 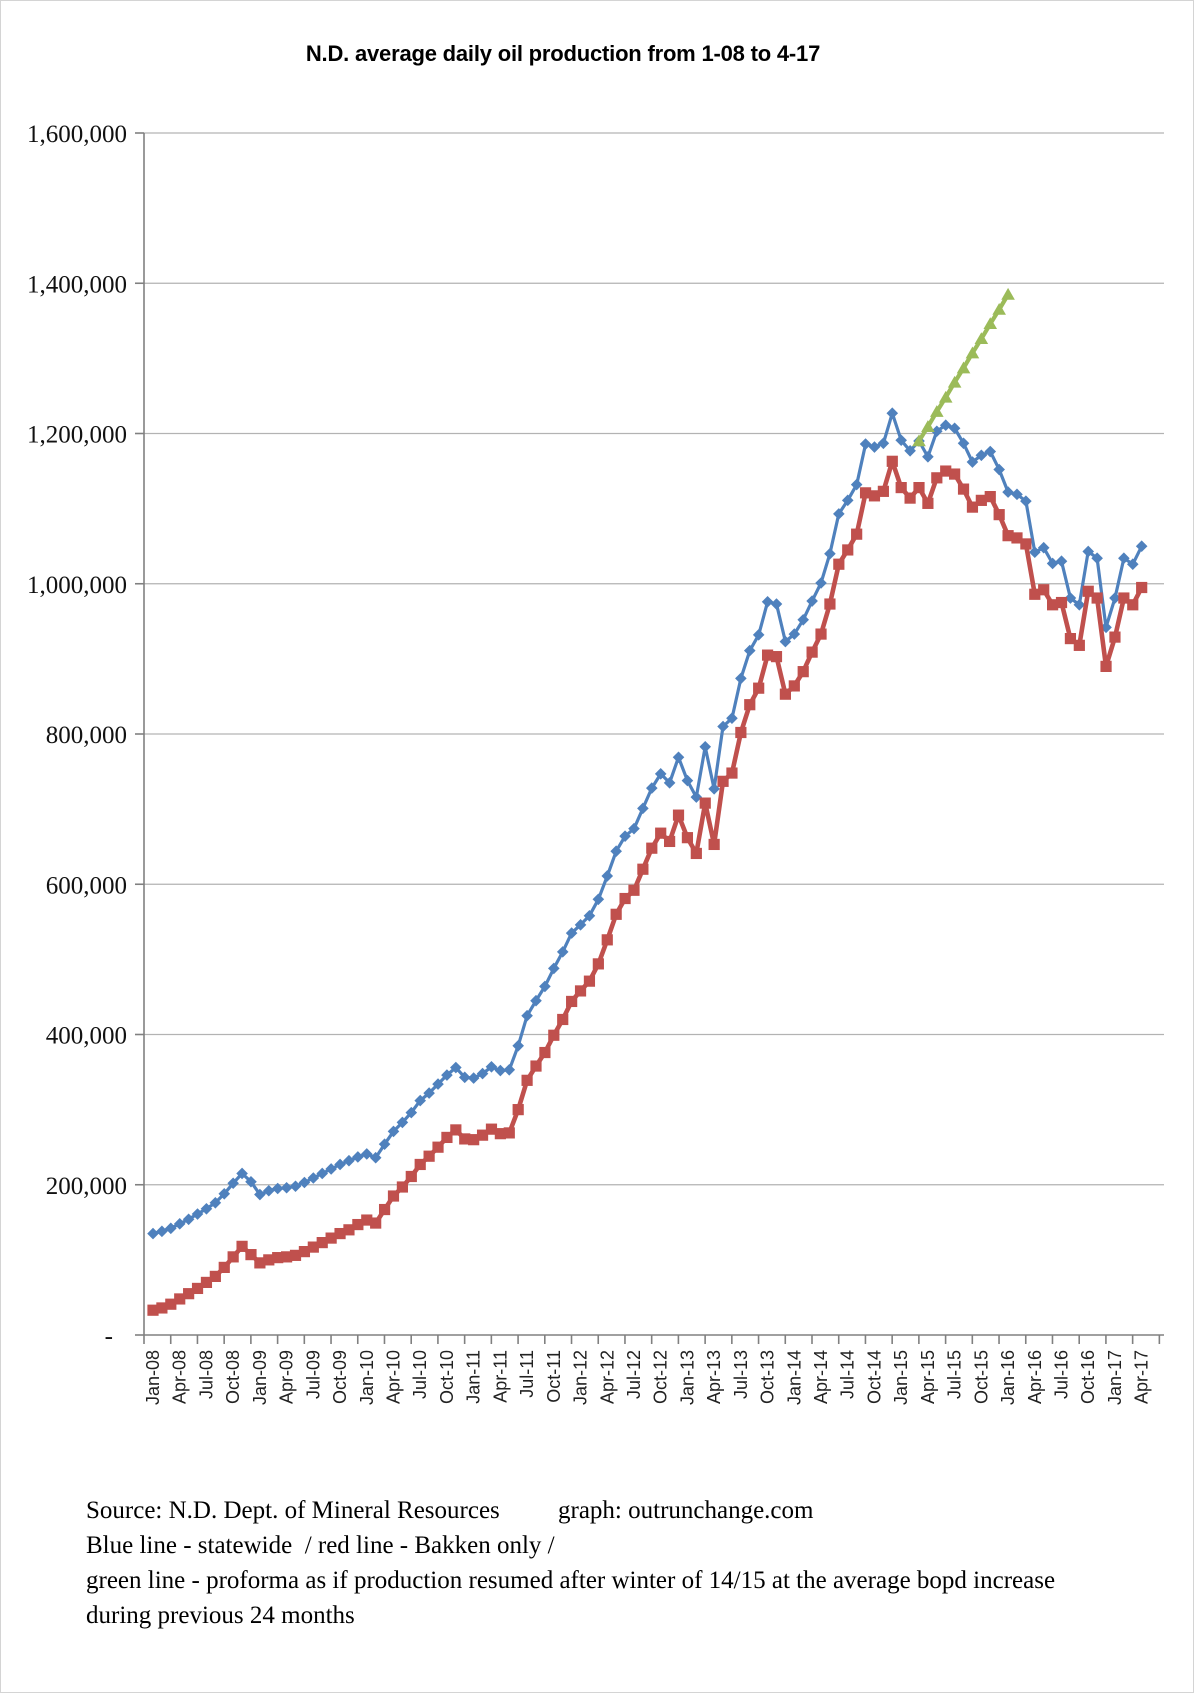 I want to click on x-axis-label: Apr-11, so click(x=500, y=1376).